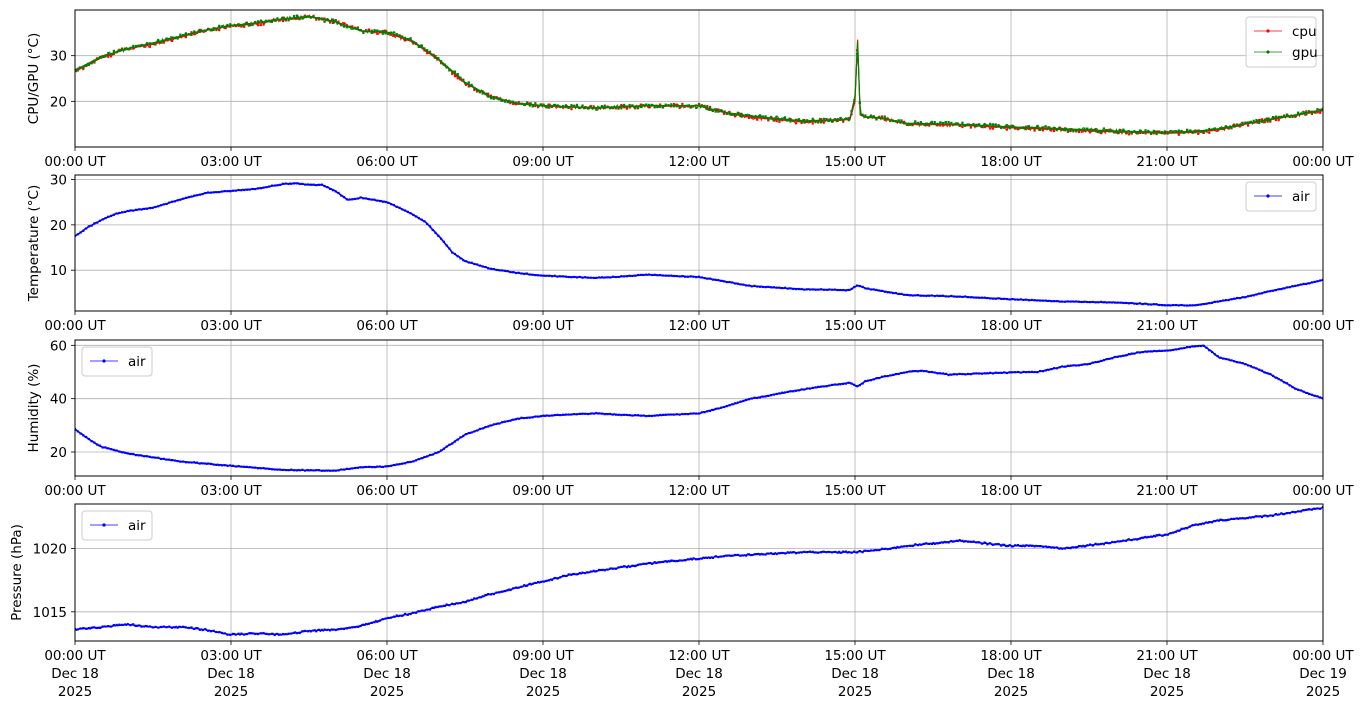 The image size is (1364, 707). Describe the element at coordinates (104, 525) in the screenshot. I see `legend-marker` at that location.